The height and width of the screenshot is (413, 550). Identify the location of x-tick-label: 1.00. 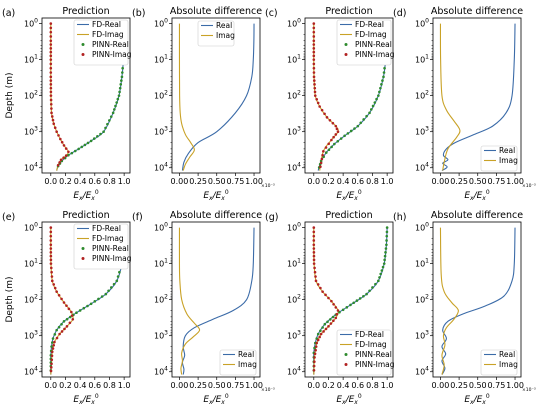
(254, 385).